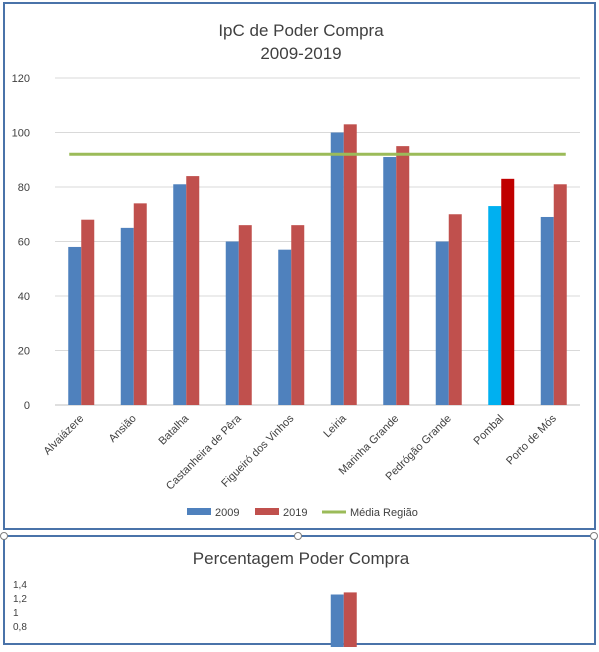  I want to click on y-tick-label: 20, so click(24, 352).